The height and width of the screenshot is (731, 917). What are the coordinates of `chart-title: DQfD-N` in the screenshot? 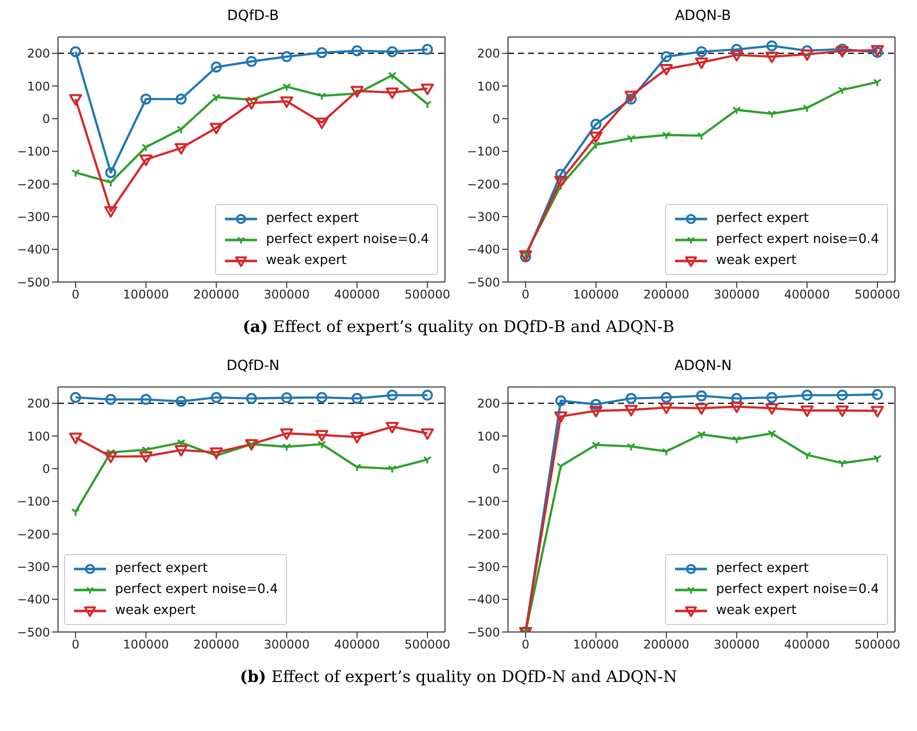 It's located at (253, 367).